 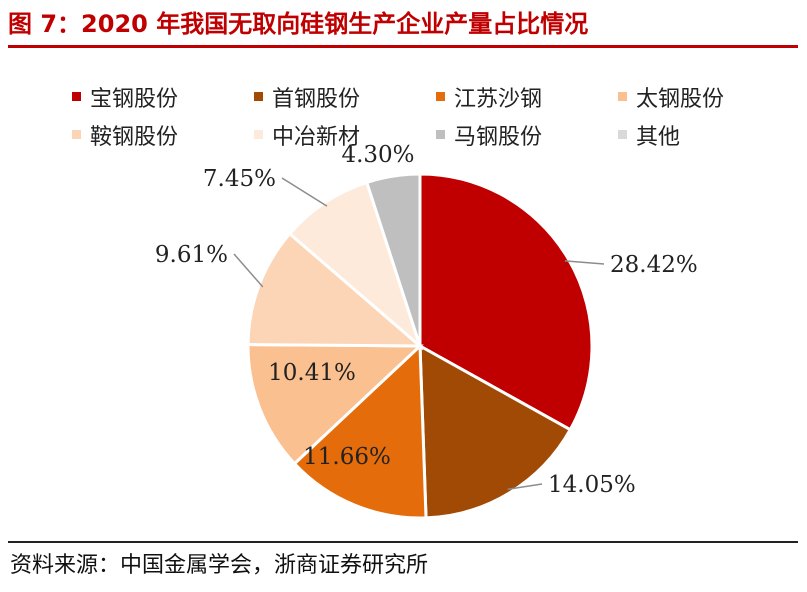 I want to click on legend-label: 马钢股份, so click(x=498, y=137).